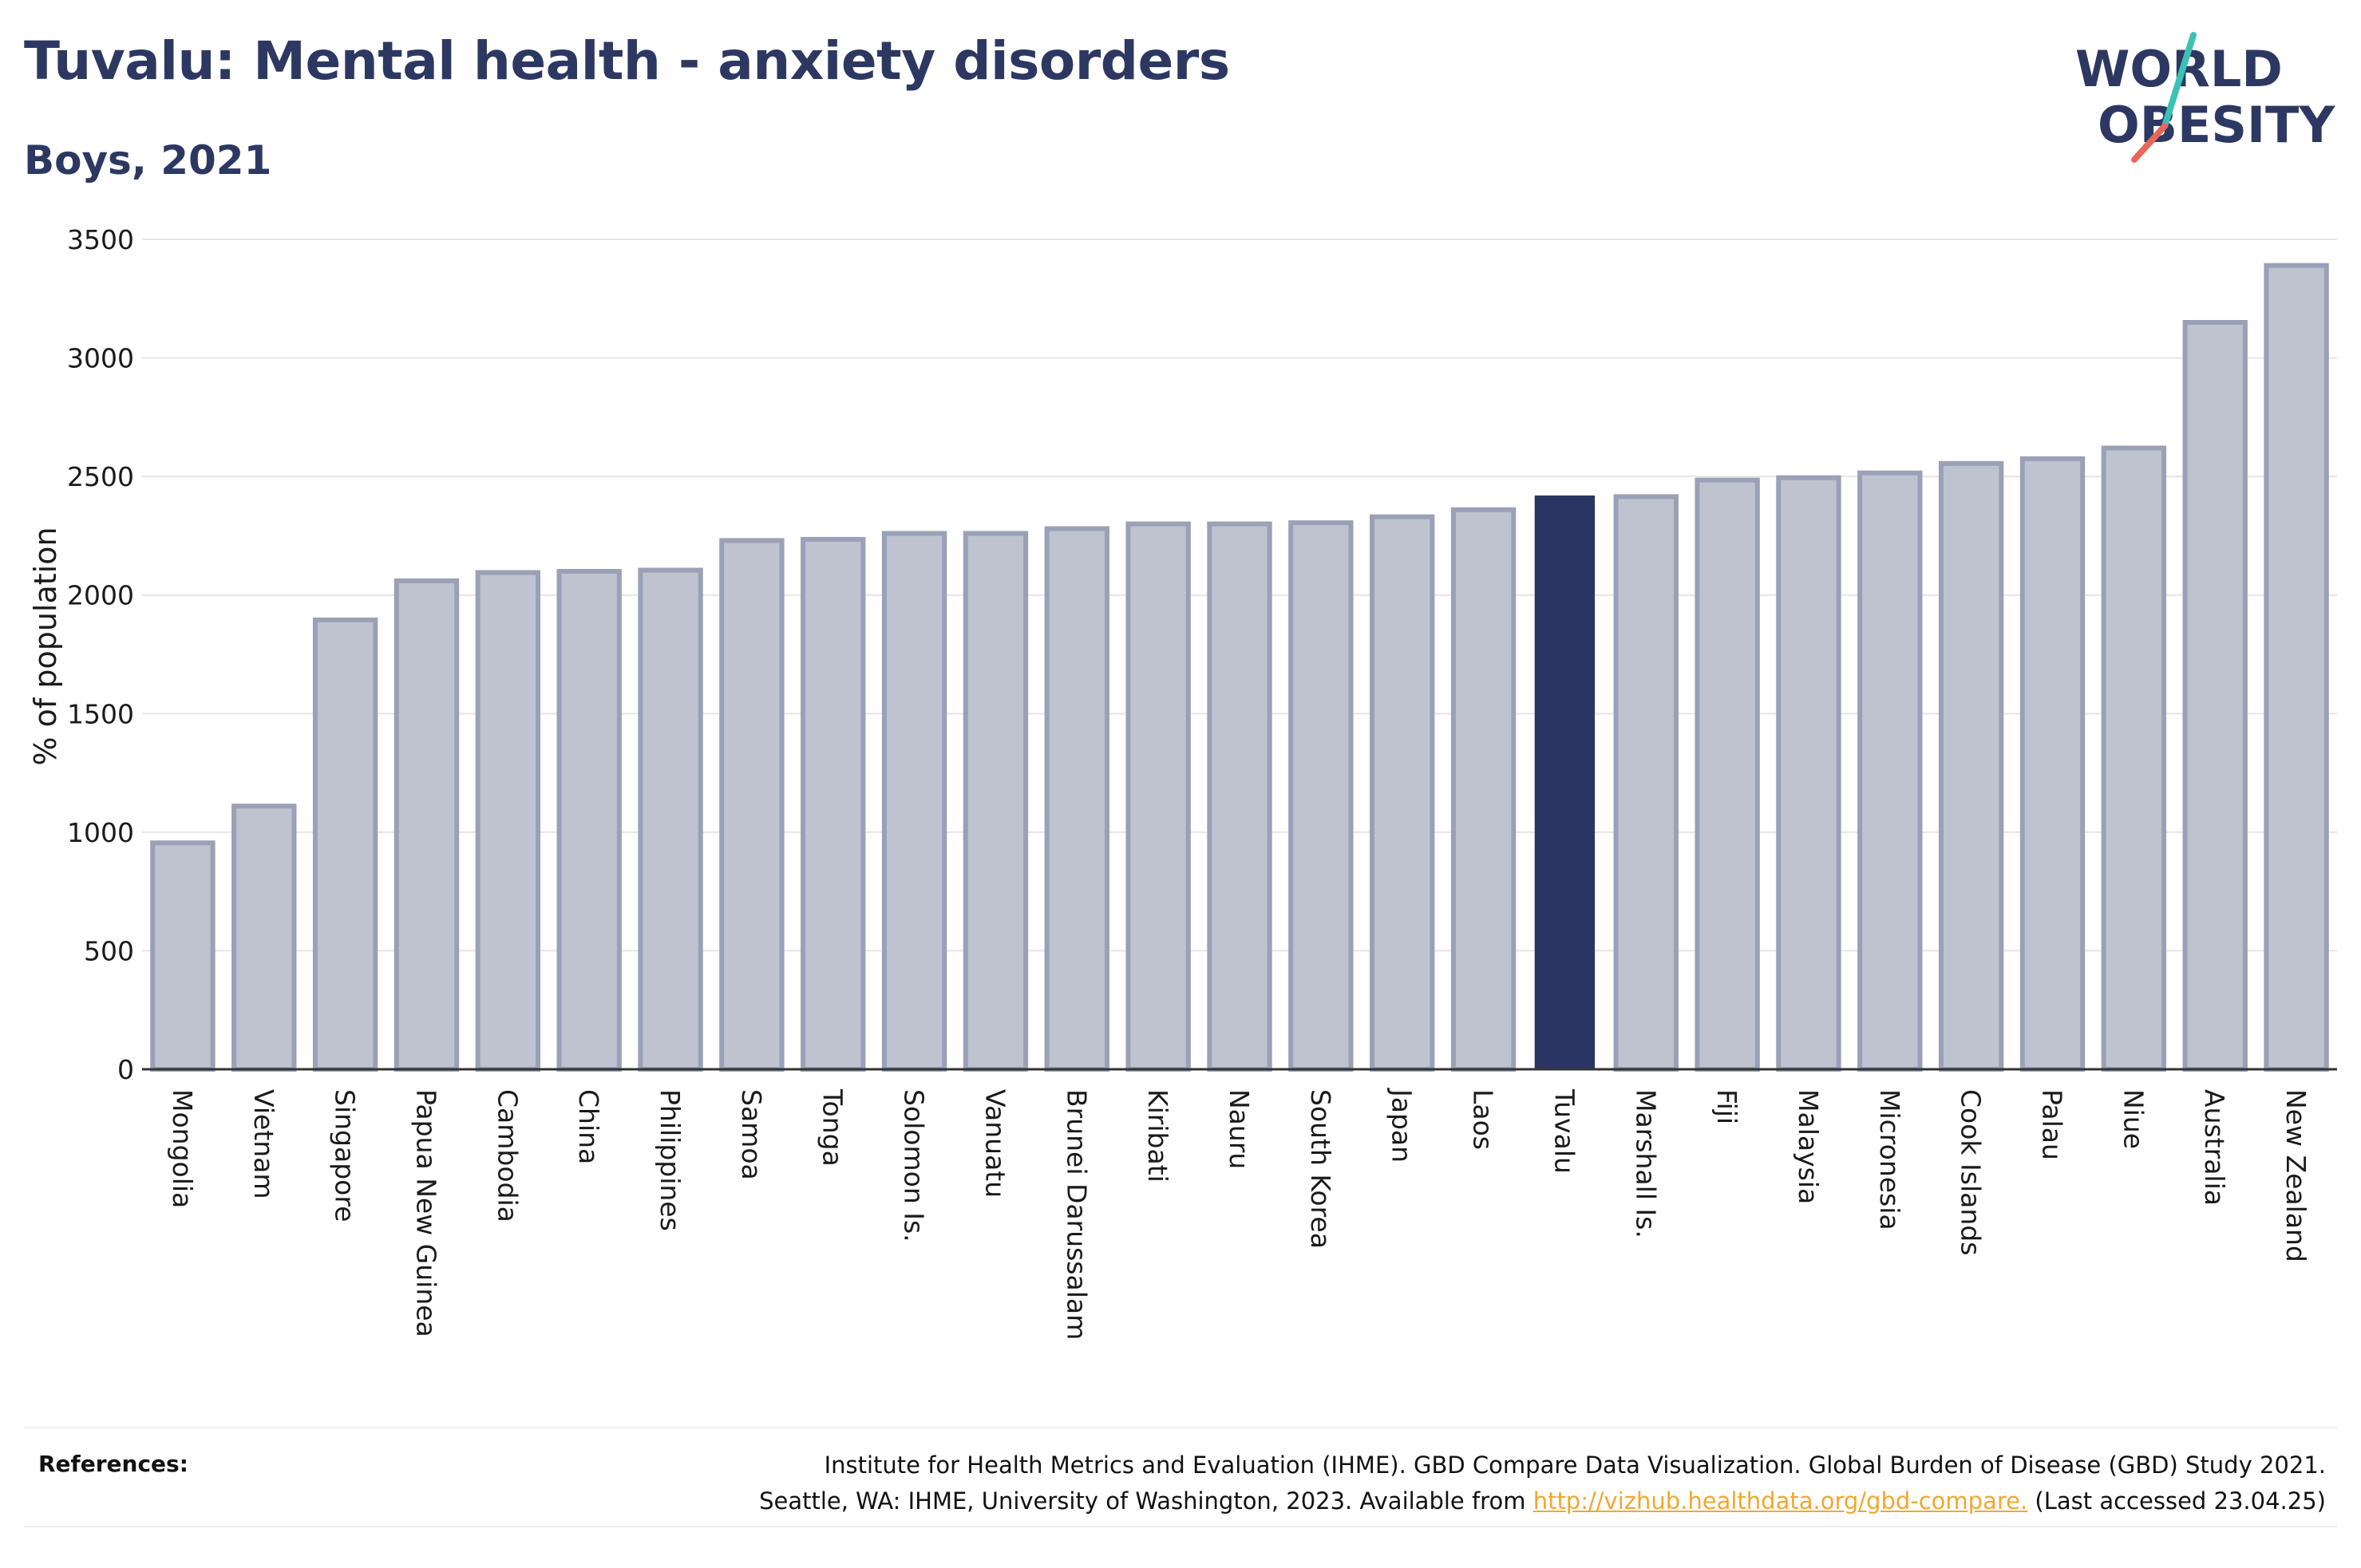  I want to click on x-tick-label: Cambodia, so click(507, 1155).